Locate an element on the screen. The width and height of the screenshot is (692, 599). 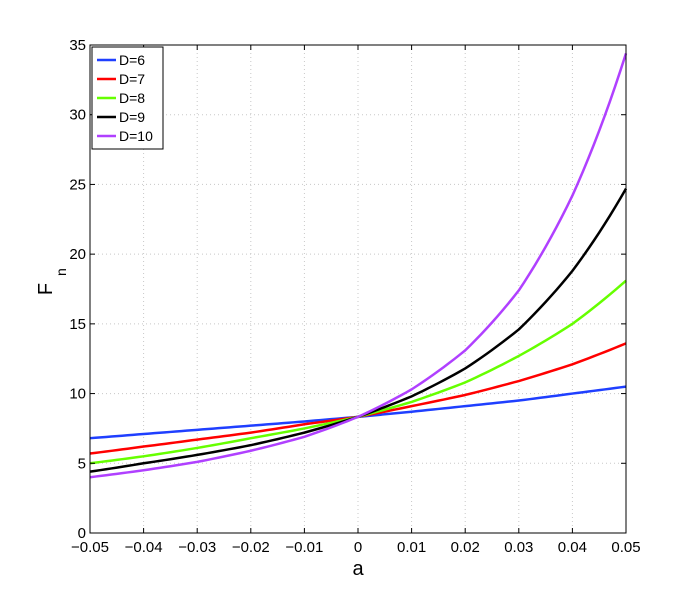
x-tick-label: 0 is located at coordinates (358, 547).